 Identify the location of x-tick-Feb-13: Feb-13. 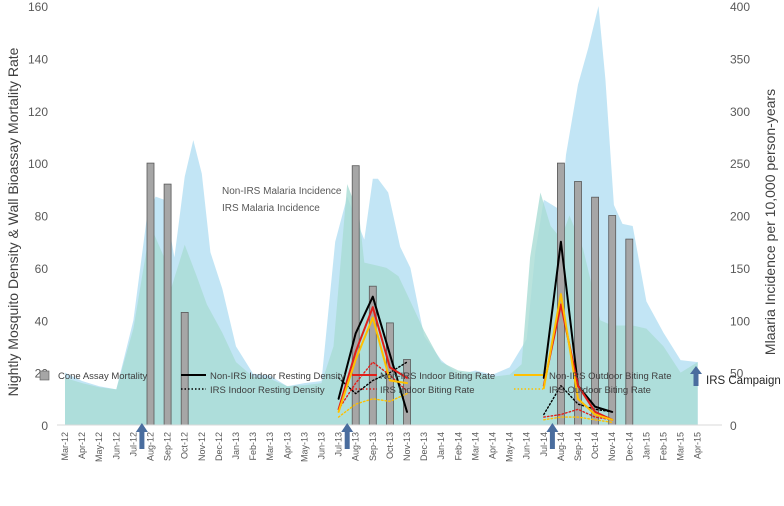
(253, 446).